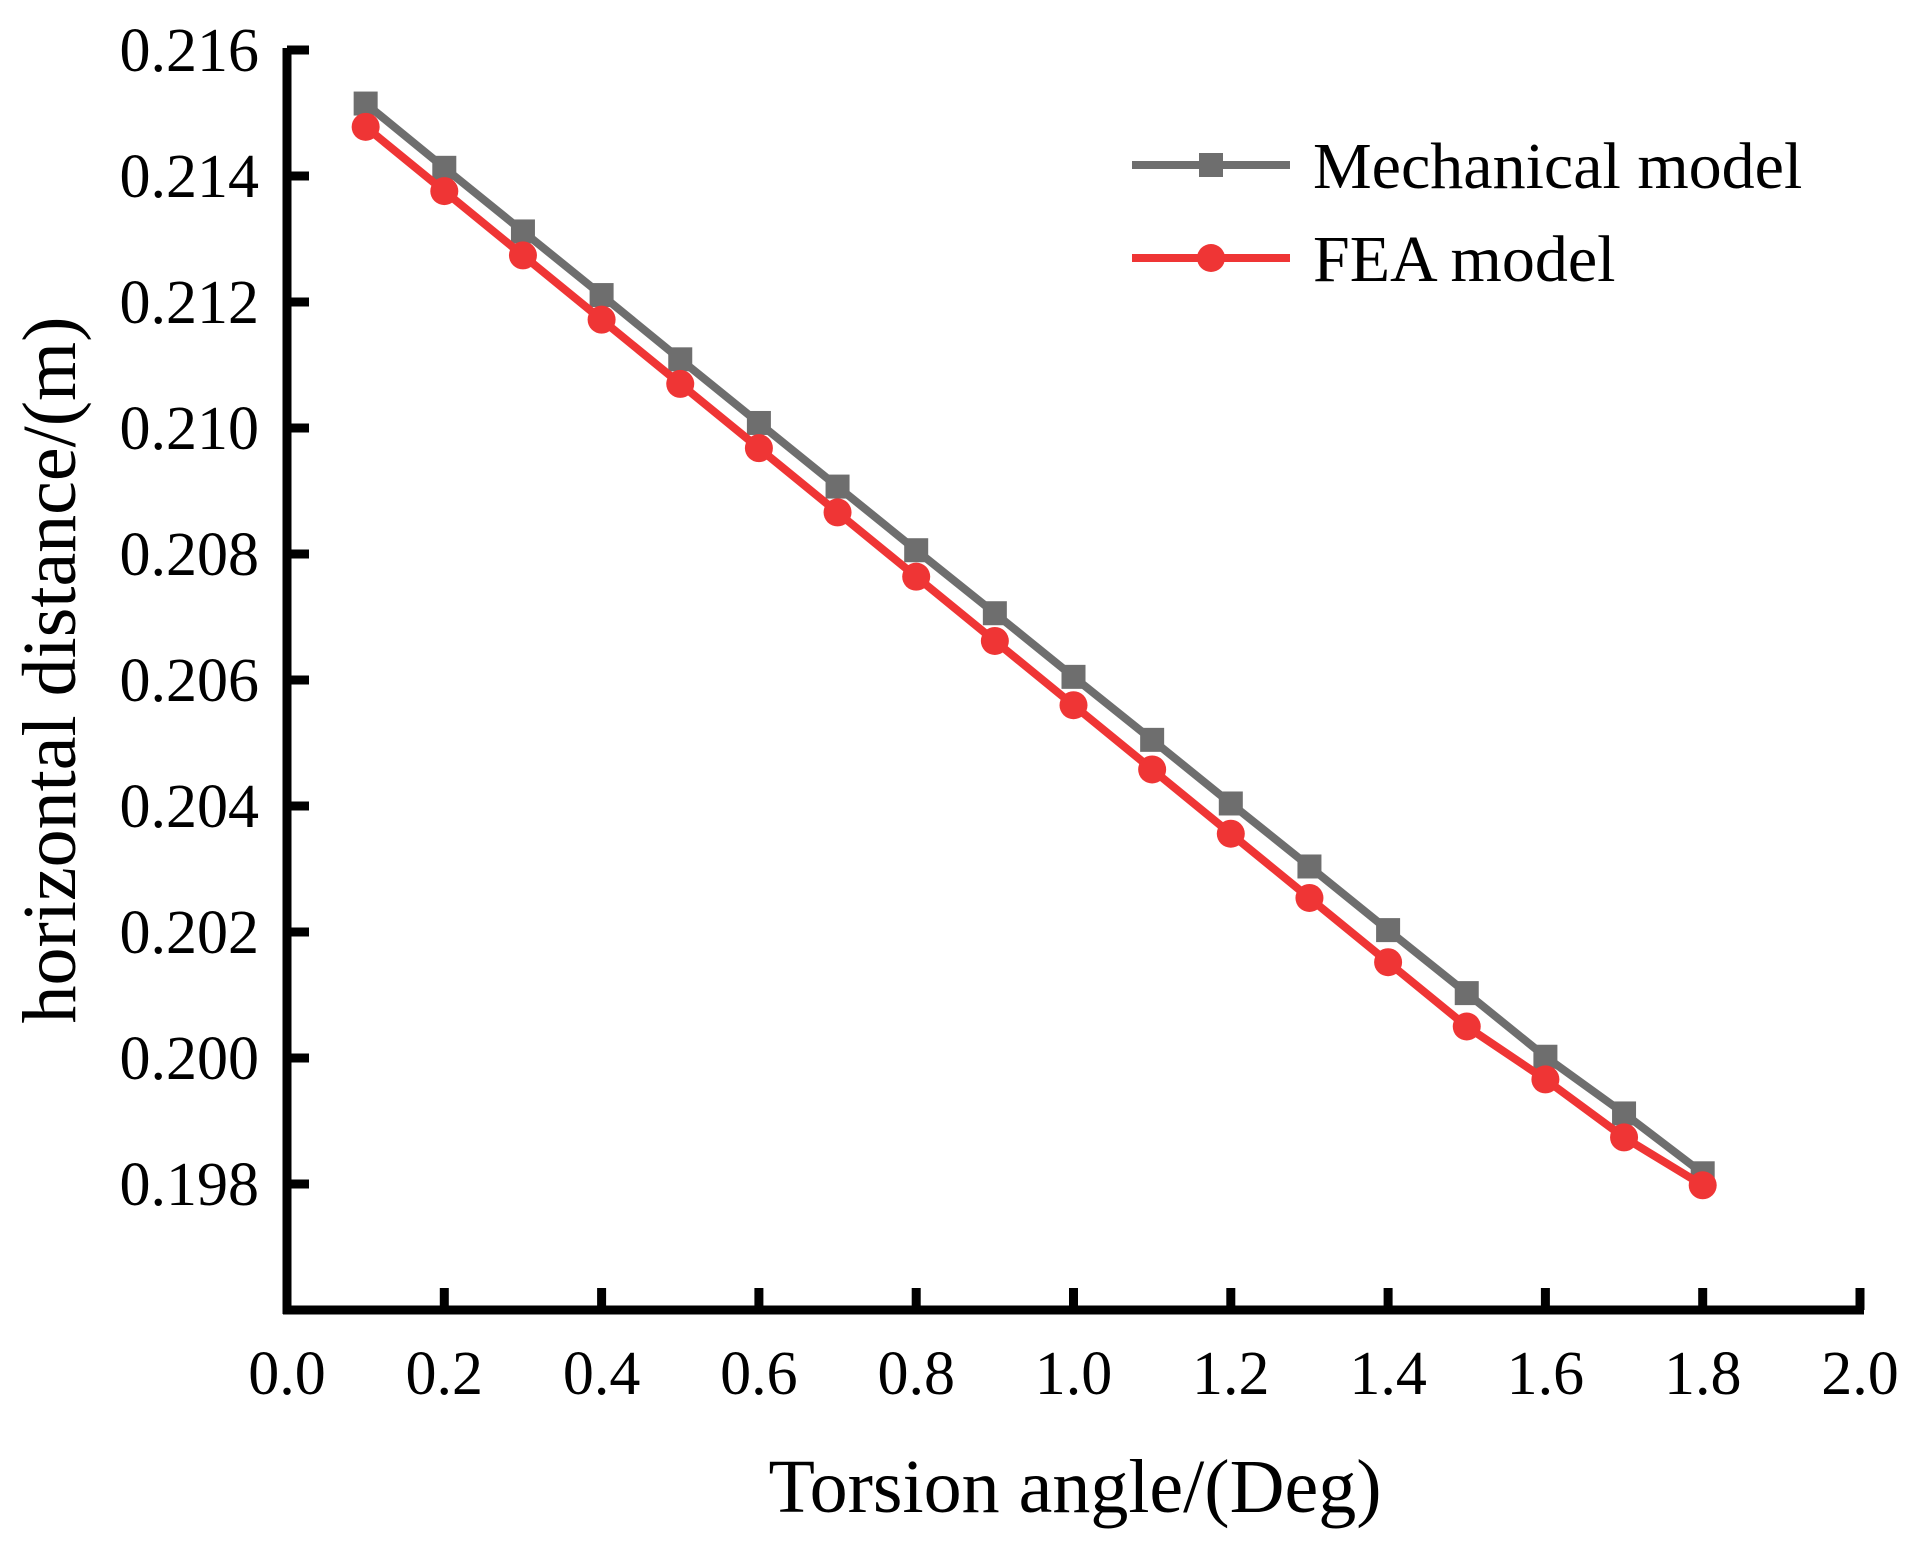 The height and width of the screenshot is (1546, 1906). I want to click on legend-item: FEA model, so click(1374, 259).